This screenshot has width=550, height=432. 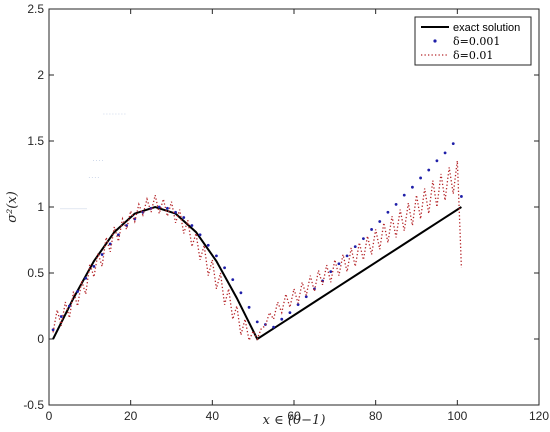 I want to click on ghost-artifact: ———, so click(x=73, y=208).